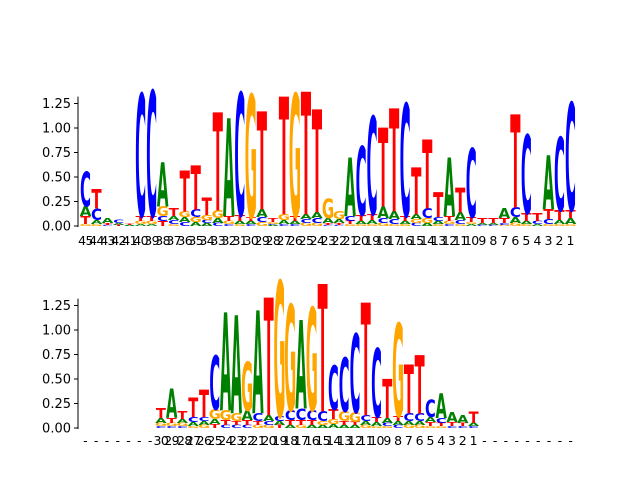 The image size is (640, 480). Describe the element at coordinates (273, 240) in the screenshot. I see `x-tick-label: 28` at that location.